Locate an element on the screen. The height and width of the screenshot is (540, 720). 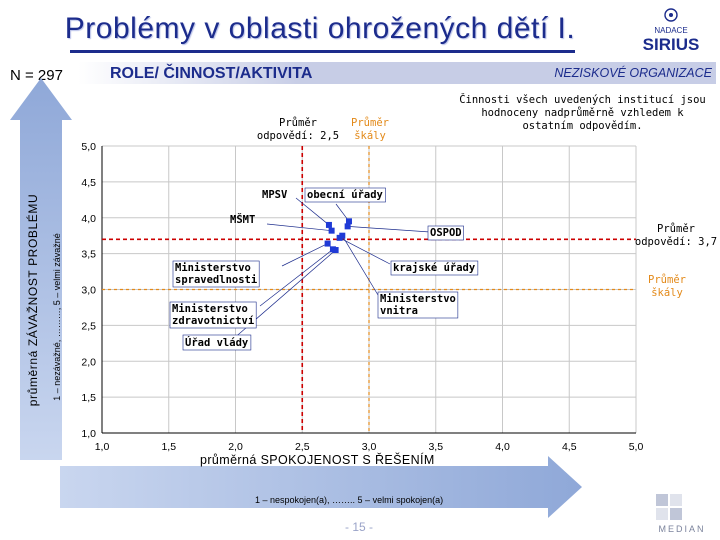
point-label: obecní úřady is located at coordinates (345, 195).